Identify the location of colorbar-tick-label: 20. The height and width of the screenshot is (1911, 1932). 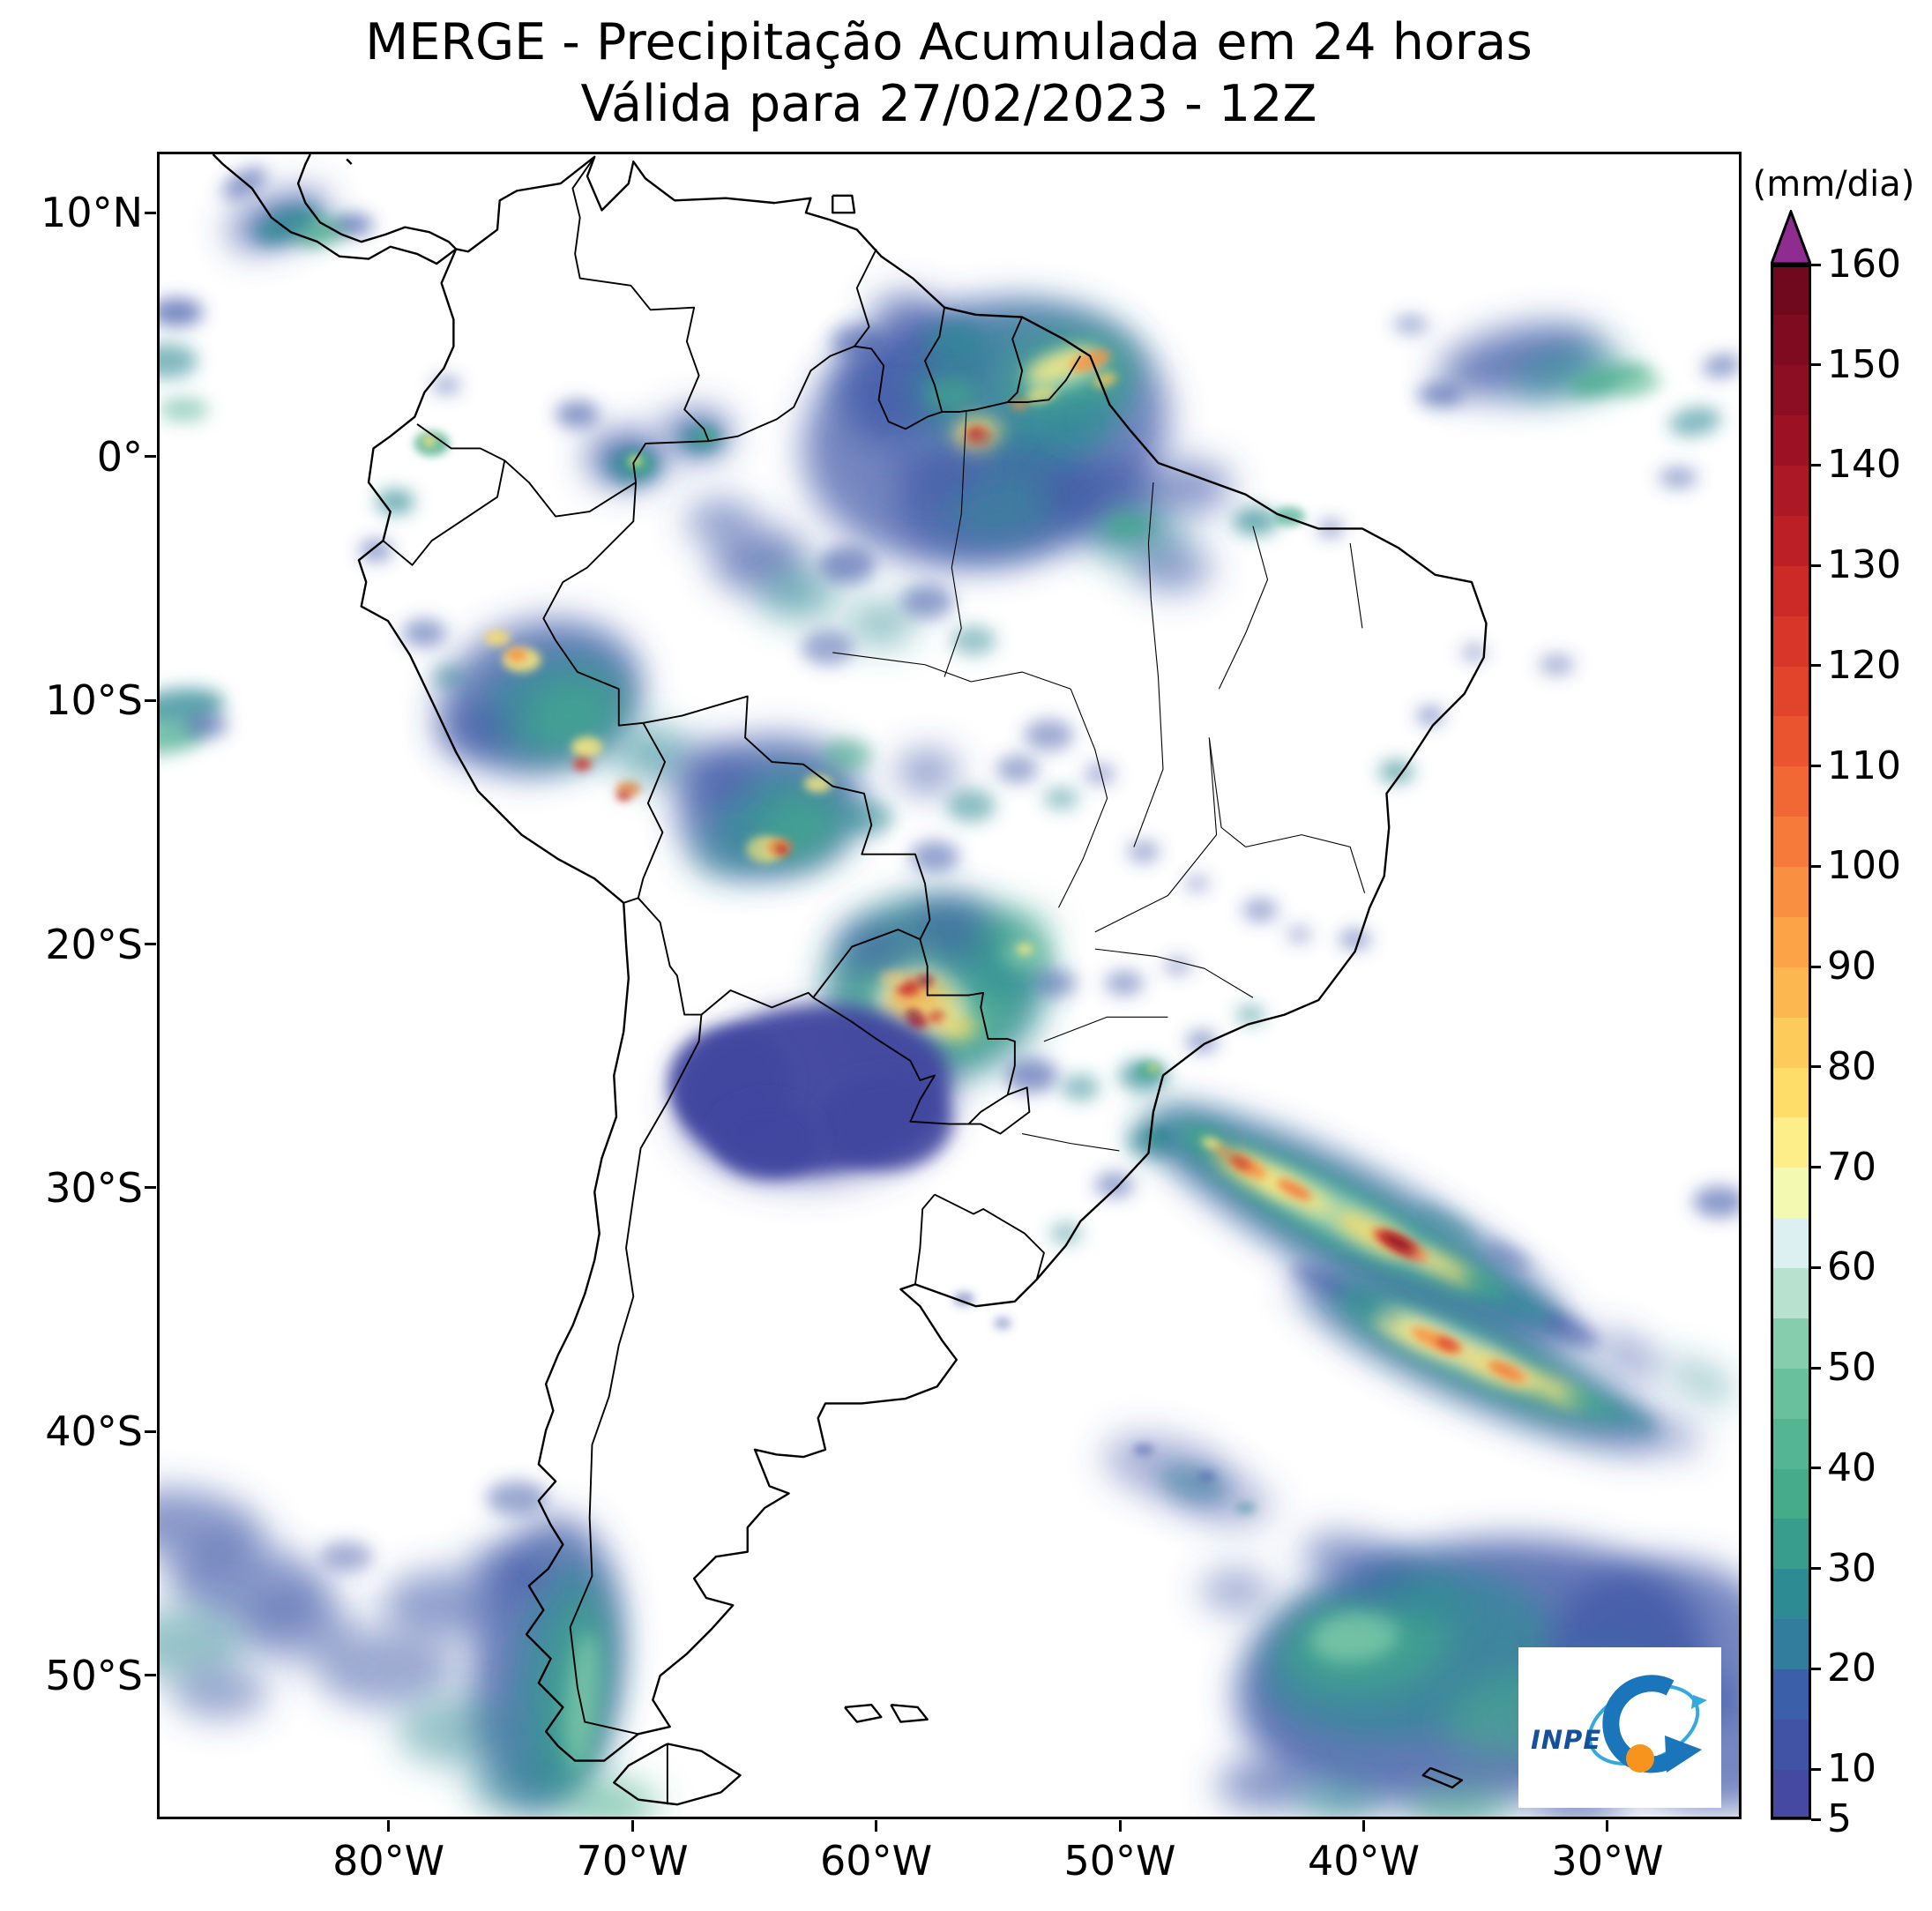
(1851, 1669).